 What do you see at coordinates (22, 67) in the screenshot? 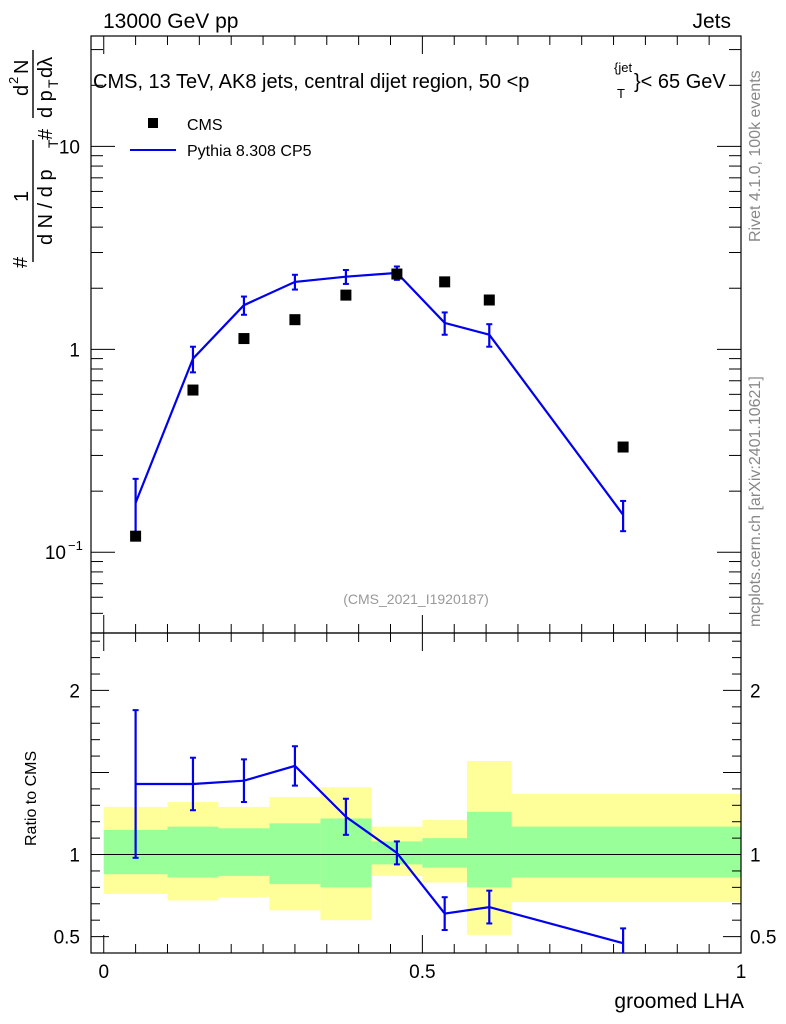
I see `ylabel-d2N-N: N` at bounding box center [22, 67].